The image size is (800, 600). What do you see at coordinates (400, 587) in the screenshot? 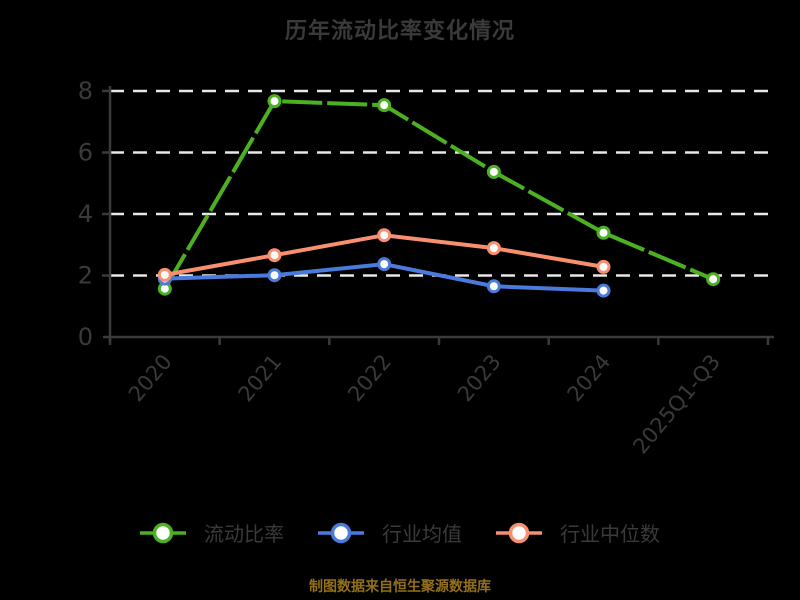
I see `data-source-note: 制图数据来自恒生聚源数据库` at bounding box center [400, 587].